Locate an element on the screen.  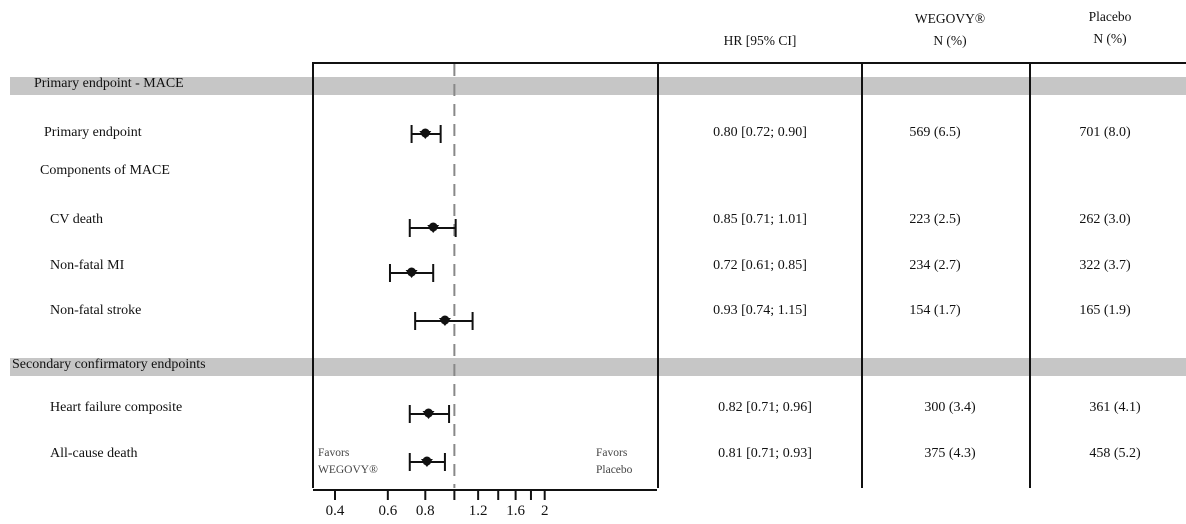
favors-wegovy-line2: WEGOVY® is located at coordinates (348, 470).